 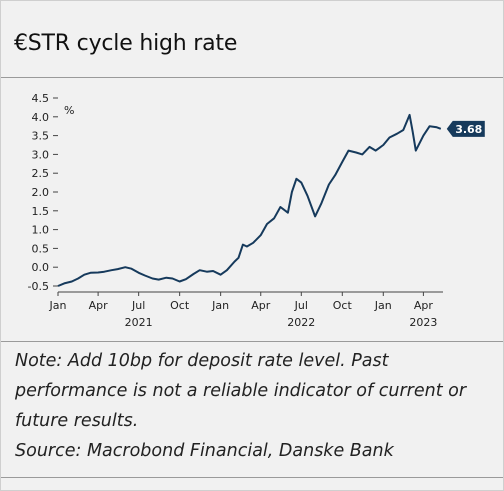 I want to click on y-tick-label: 1.5, so click(x=41, y=211).